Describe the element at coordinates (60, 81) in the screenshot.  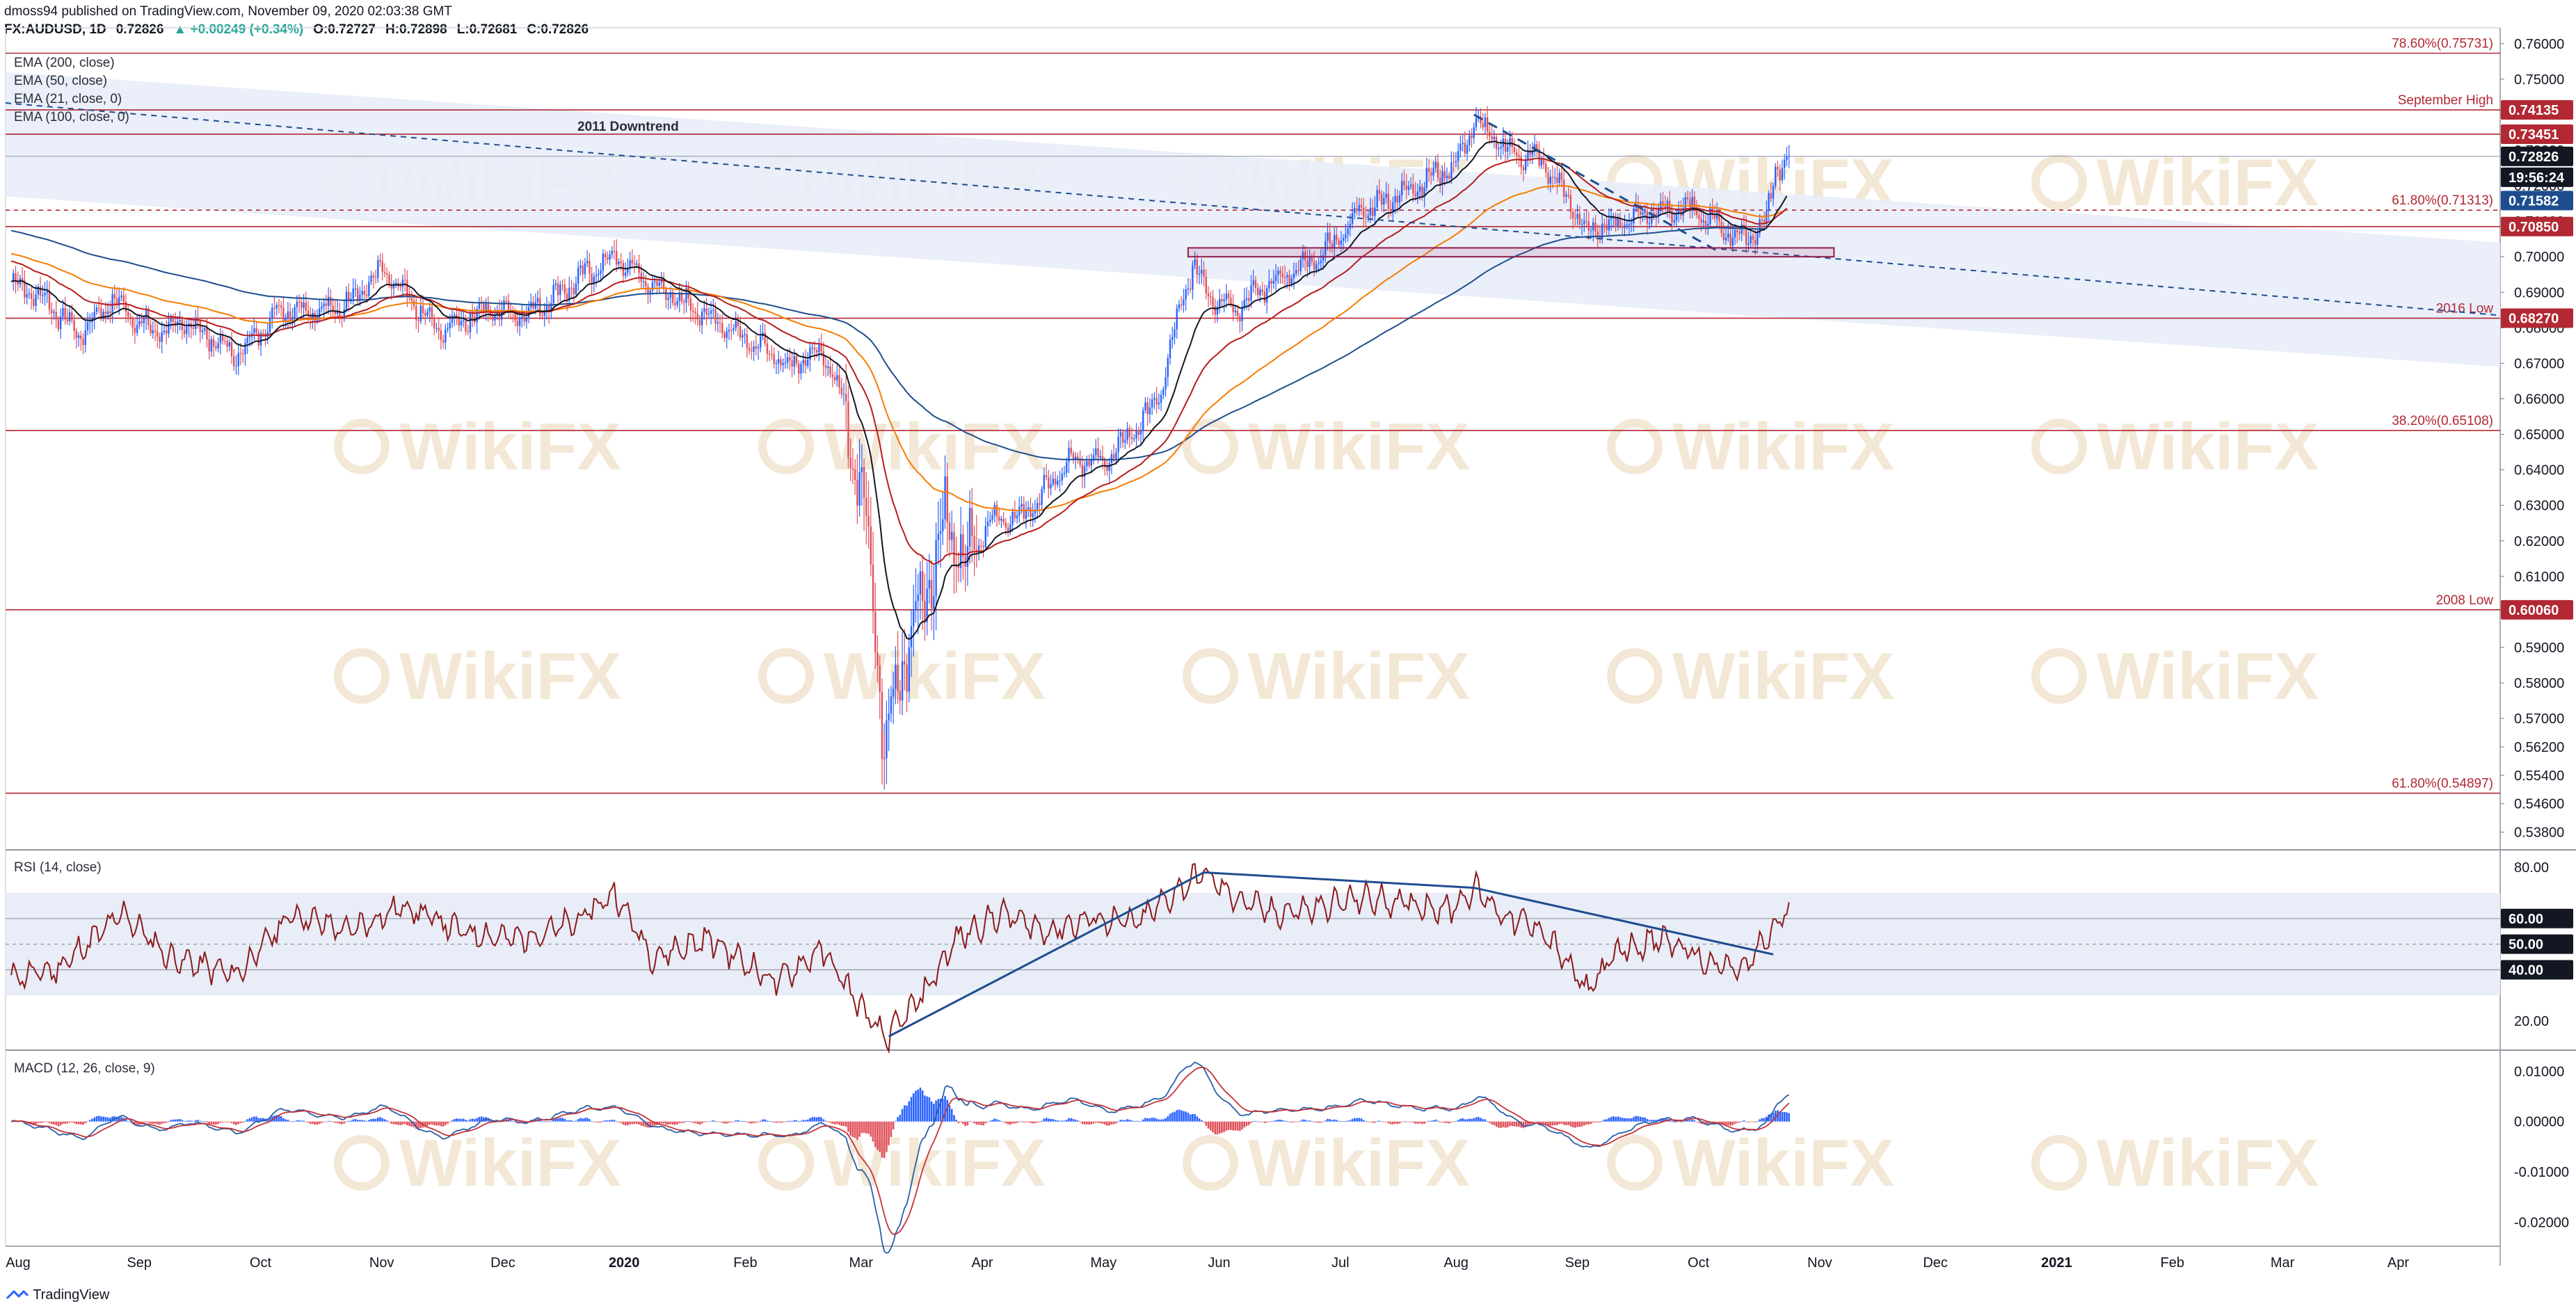
I see `legend-ema50: EMA (50, close)` at that location.